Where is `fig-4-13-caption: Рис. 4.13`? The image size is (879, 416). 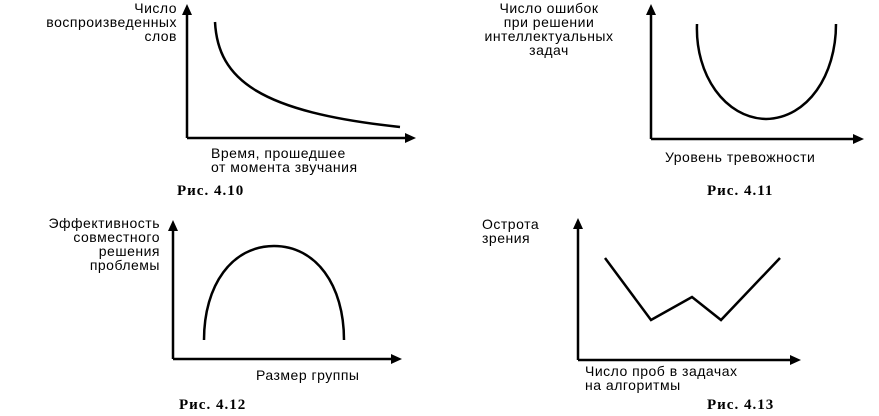 fig-4-13-caption: Рис. 4.13 is located at coordinates (741, 405).